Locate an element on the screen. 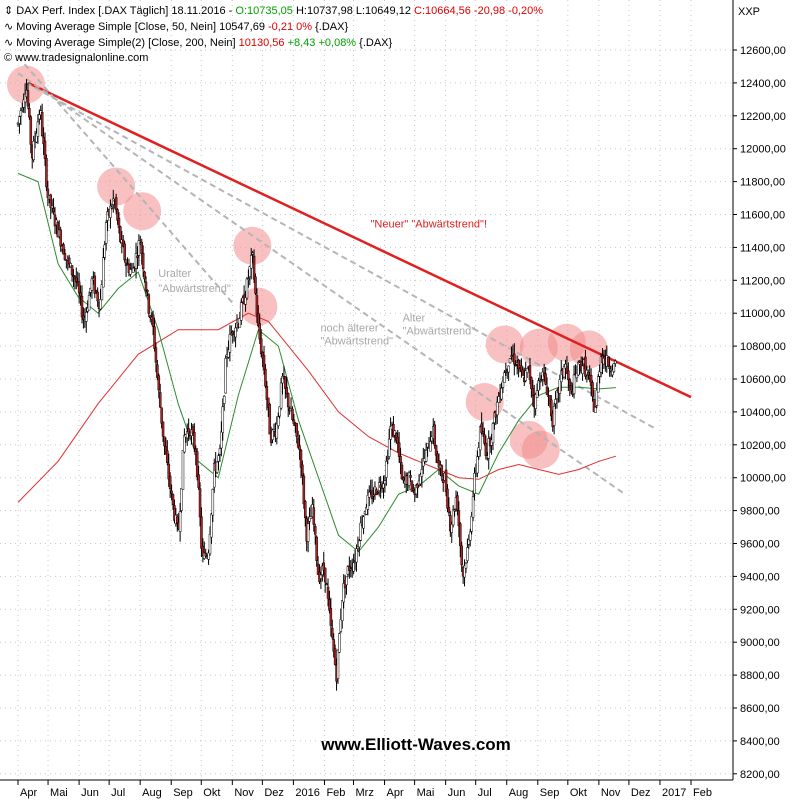 Image resolution: width=800 pixels, height=800 pixels. trend-annotation: "Abwärtstrend" is located at coordinates (194, 289).